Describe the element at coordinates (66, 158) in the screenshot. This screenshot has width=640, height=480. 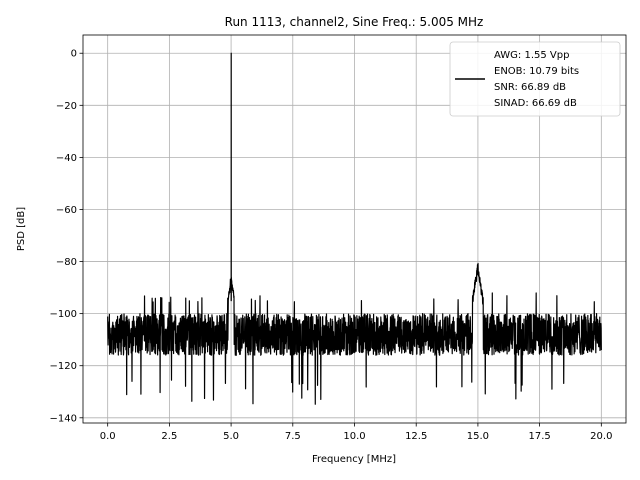
I see `y-tick-label: −40` at that location.